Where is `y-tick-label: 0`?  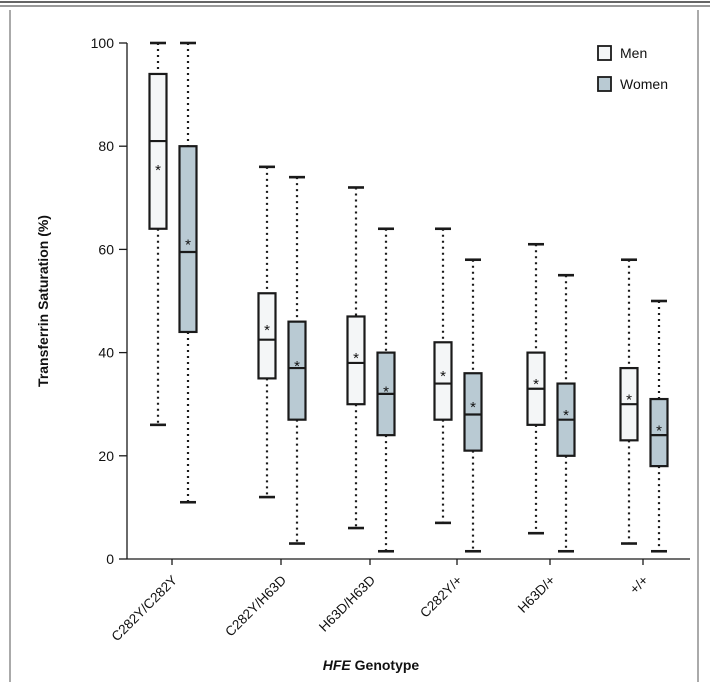
y-tick-label: 0 is located at coordinates (110, 559).